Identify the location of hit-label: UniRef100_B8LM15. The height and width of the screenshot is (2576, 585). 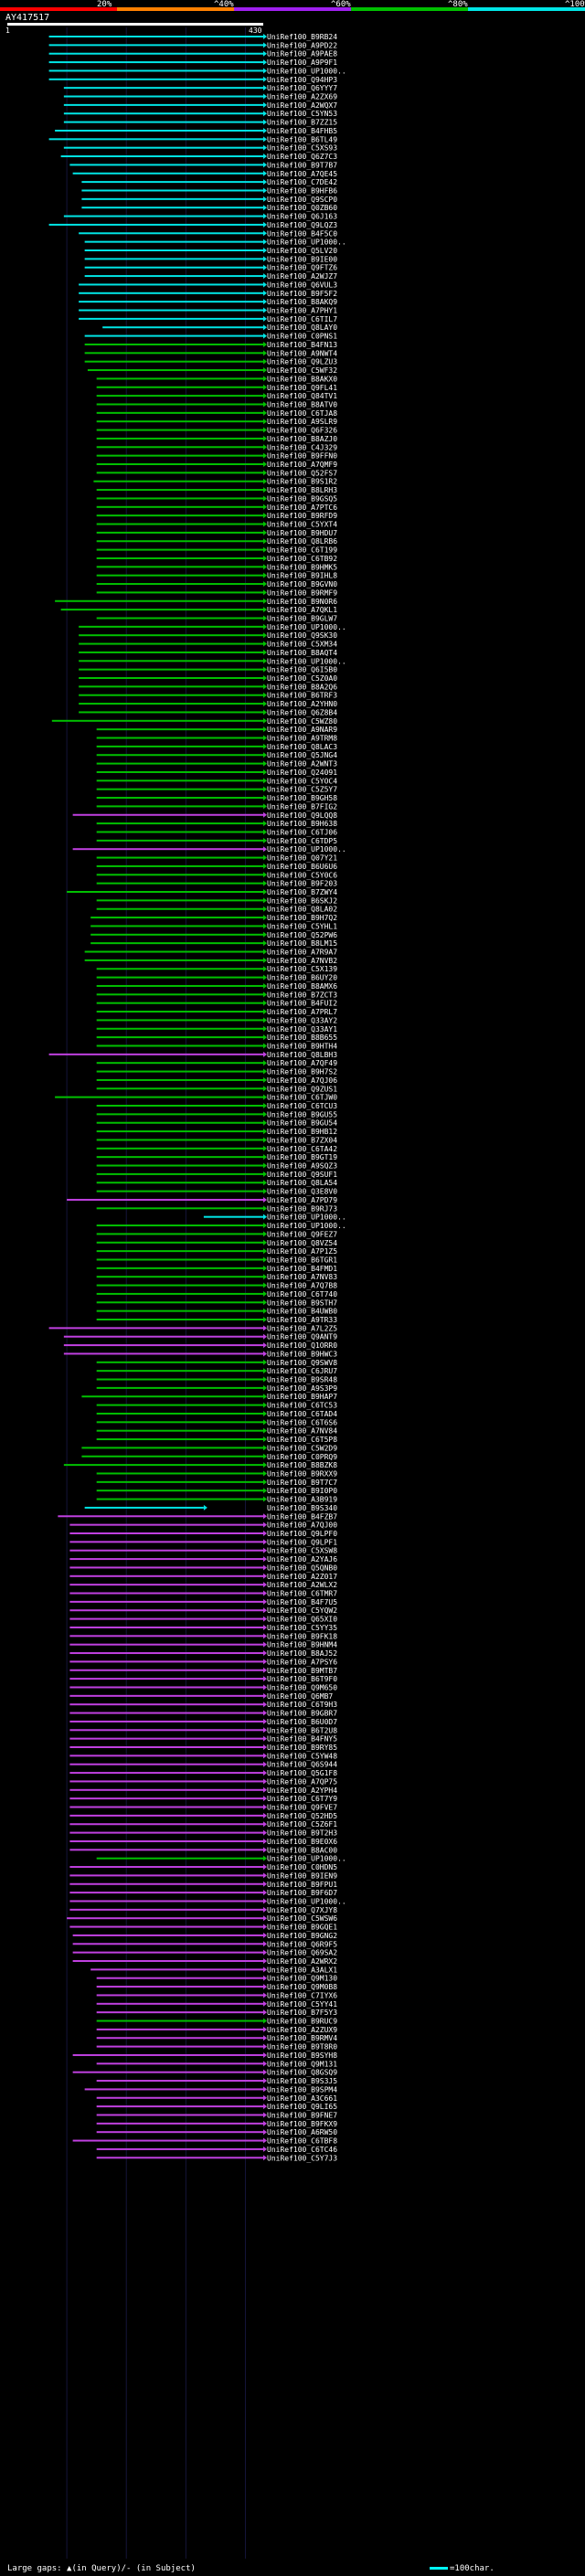
(302, 943).